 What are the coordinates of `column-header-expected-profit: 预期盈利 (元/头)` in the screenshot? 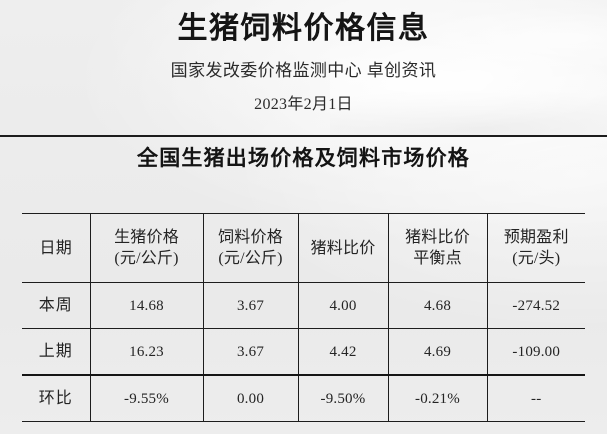 It's located at (535, 248).